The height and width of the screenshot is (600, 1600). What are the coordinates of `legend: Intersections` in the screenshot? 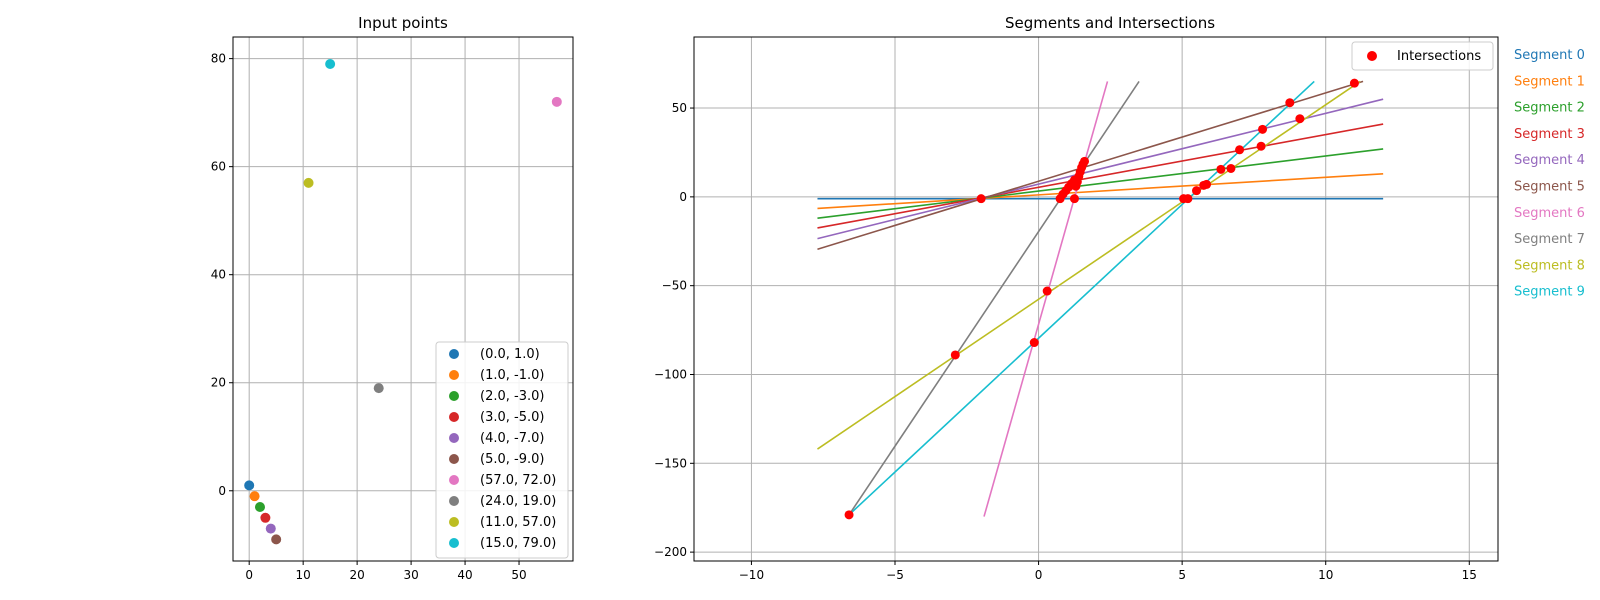 It's located at (1422, 56).